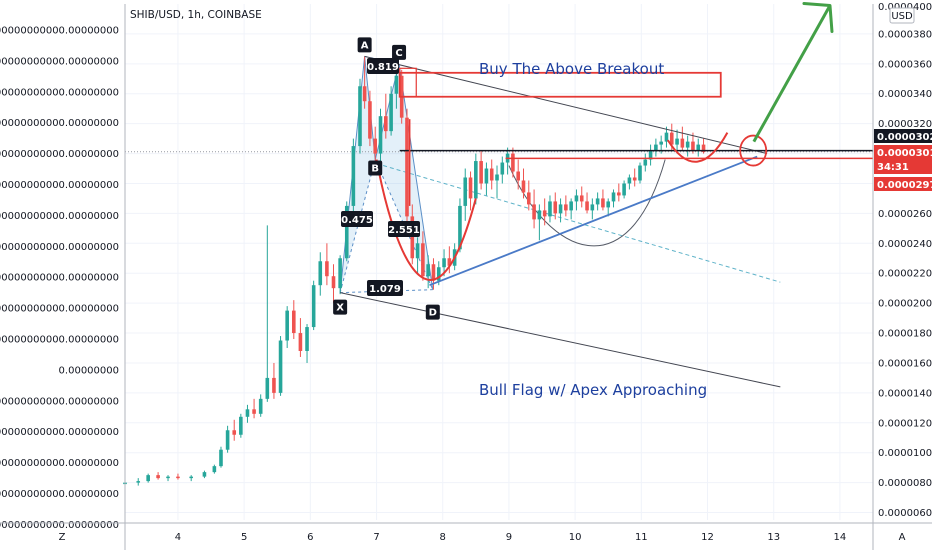  What do you see at coordinates (641, 537) in the screenshot?
I see `x-tick-label: 11` at bounding box center [641, 537].